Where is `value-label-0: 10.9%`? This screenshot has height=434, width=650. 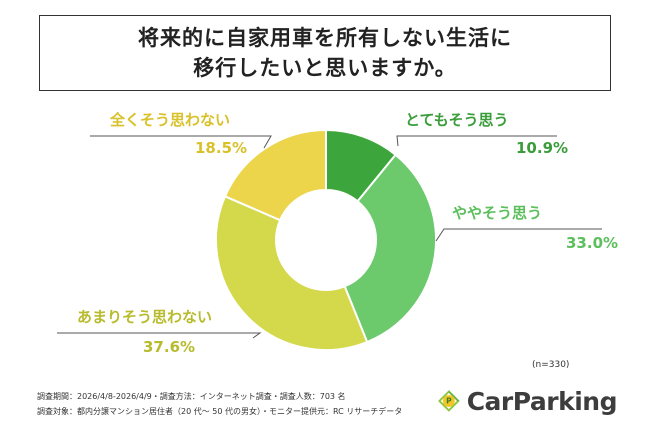
value-label-0: 10.9% is located at coordinates (542, 148).